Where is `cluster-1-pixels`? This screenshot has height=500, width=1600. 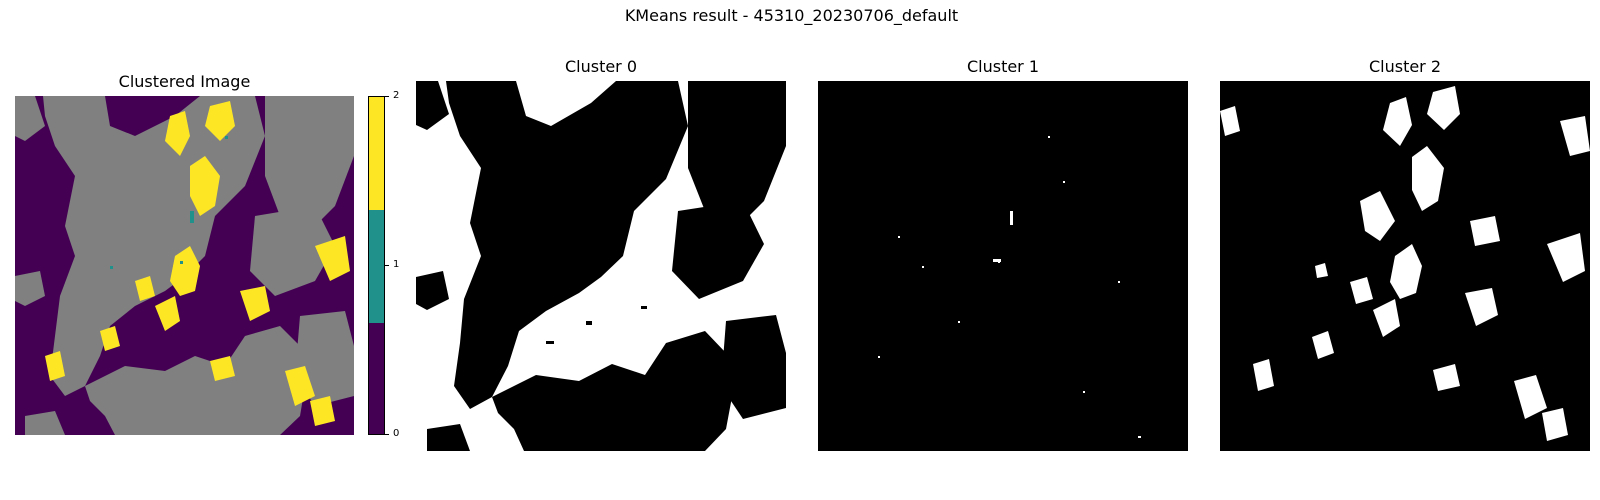
cluster-1-pixels is located at coordinates (1009, 287).